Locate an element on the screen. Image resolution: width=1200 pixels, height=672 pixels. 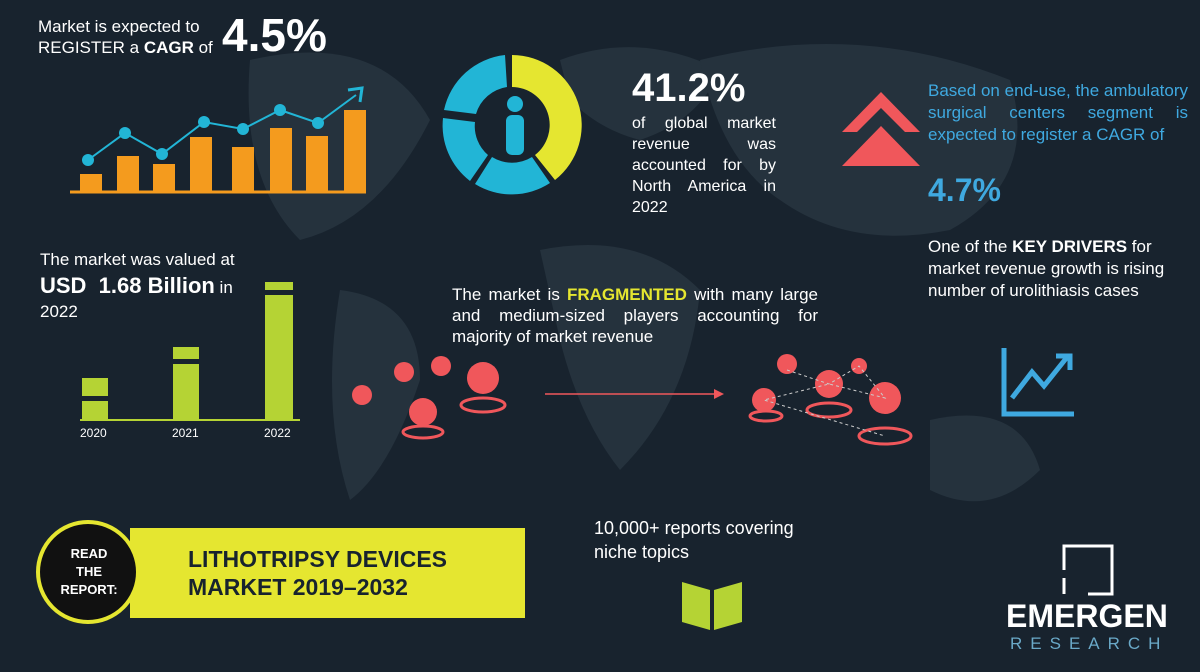
read-report is located at coordinates (280, 572).